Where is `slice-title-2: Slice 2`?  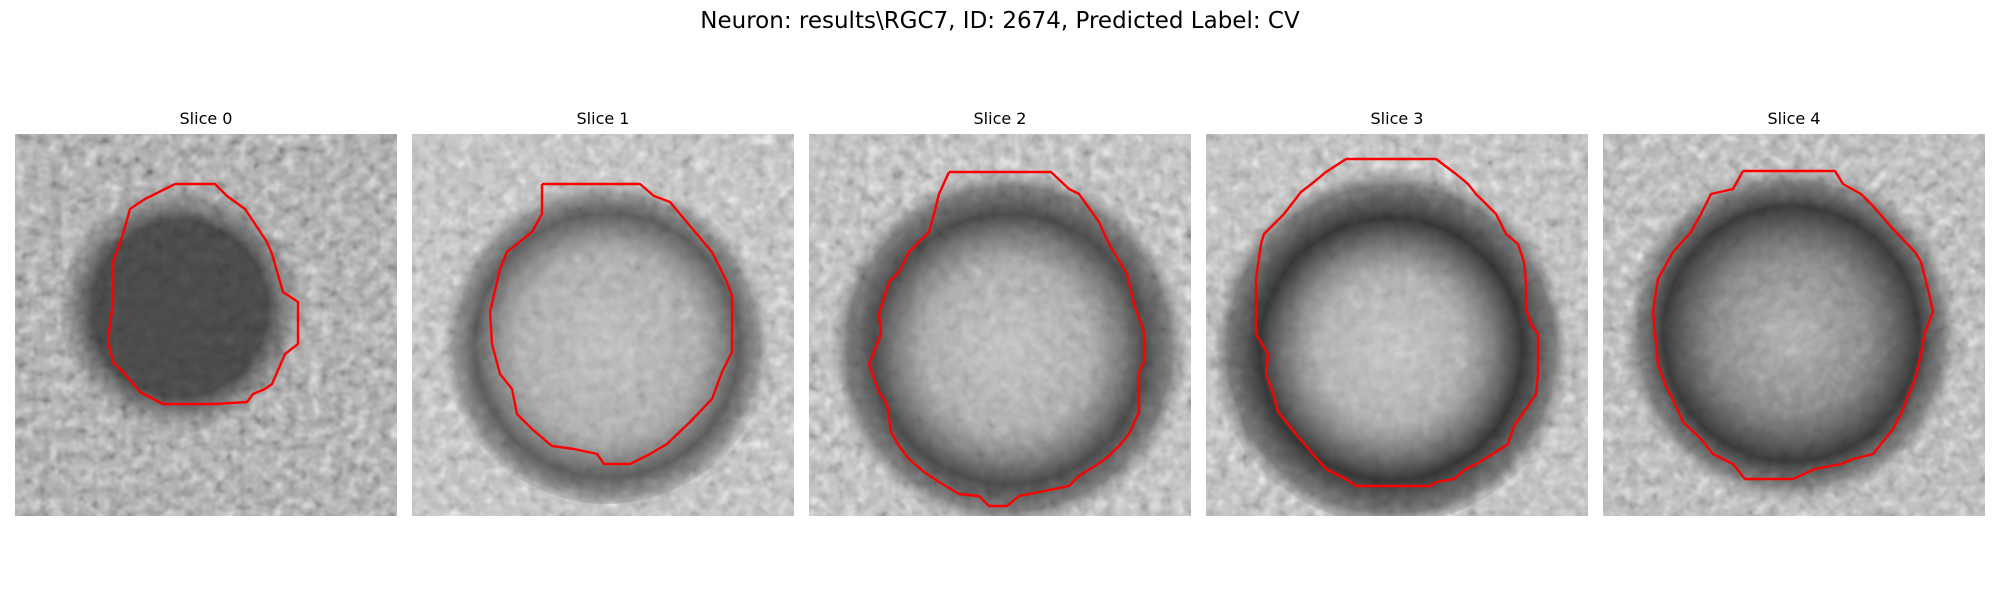
slice-title-2: Slice 2 is located at coordinates (1000, 118).